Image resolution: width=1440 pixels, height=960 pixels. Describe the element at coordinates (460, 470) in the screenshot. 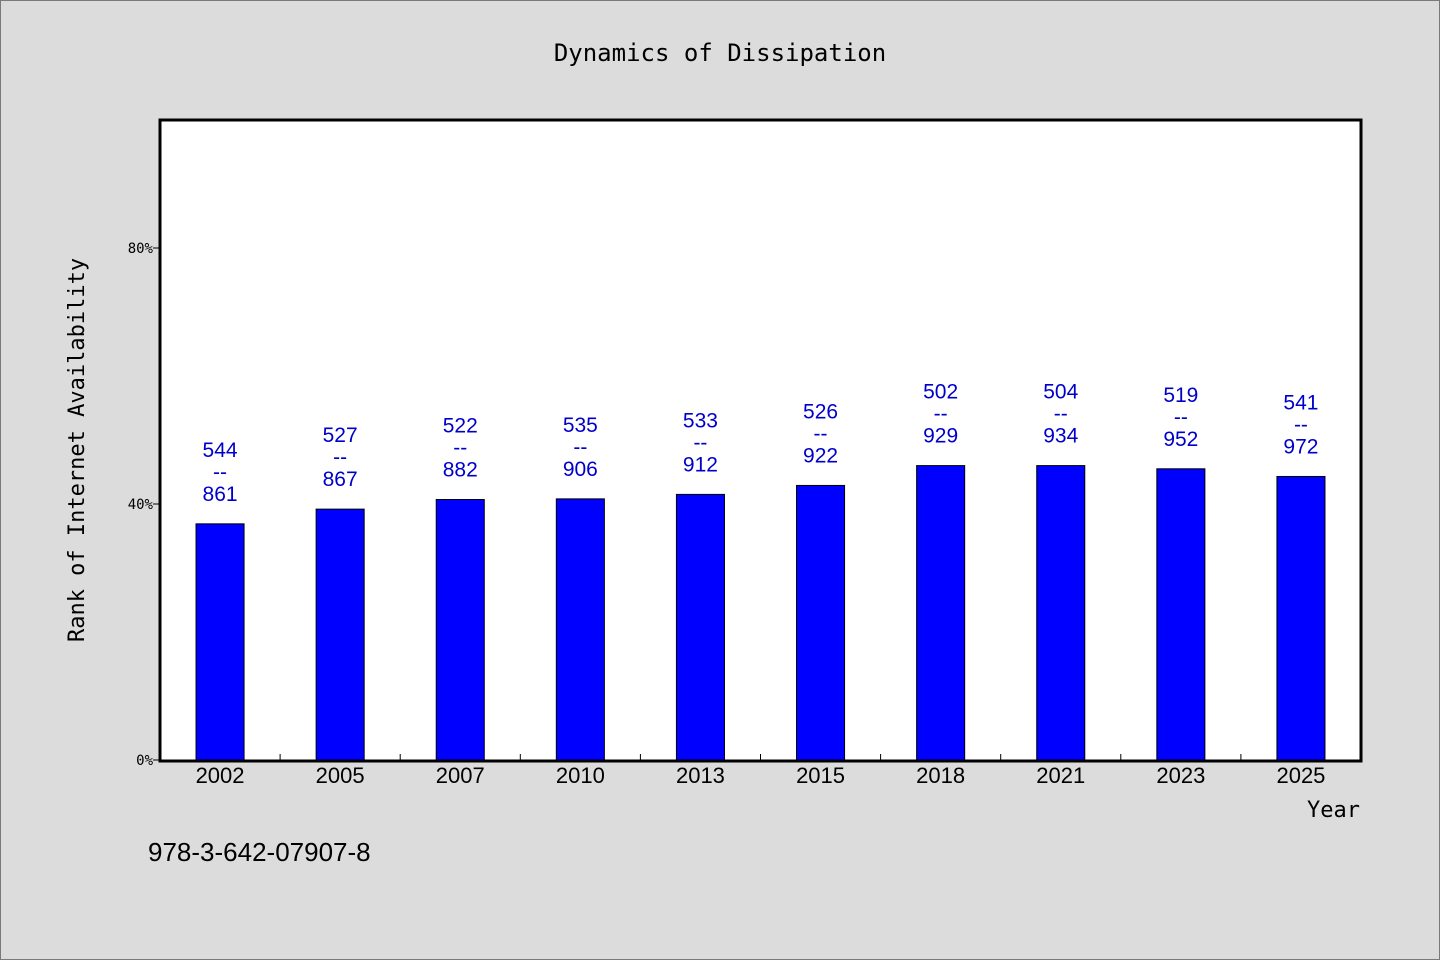

I see `data-label-bottom: 882` at that location.